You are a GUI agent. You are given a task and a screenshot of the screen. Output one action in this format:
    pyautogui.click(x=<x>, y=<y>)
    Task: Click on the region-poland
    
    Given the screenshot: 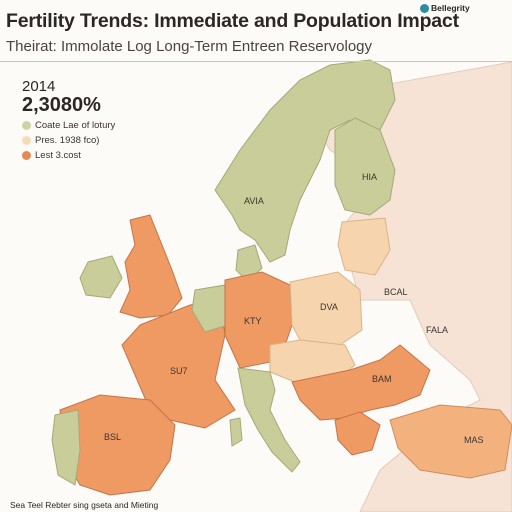 What is the action you would take?
    pyautogui.click(x=326, y=308)
    